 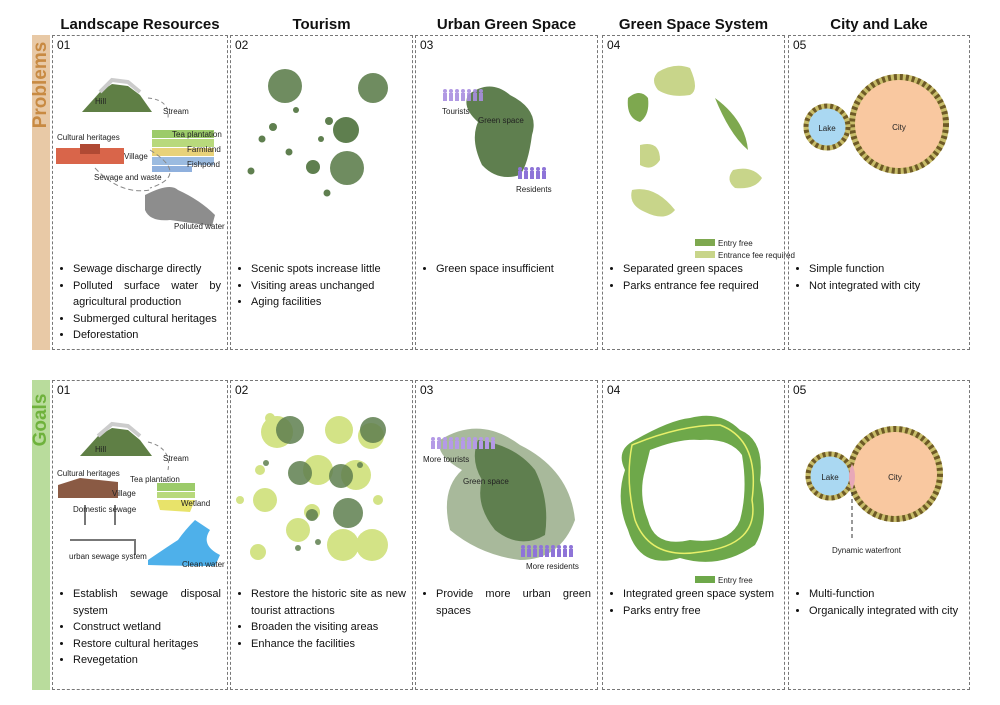 What do you see at coordinates (321, 24) in the screenshot?
I see `column-header: Tourism` at bounding box center [321, 24].